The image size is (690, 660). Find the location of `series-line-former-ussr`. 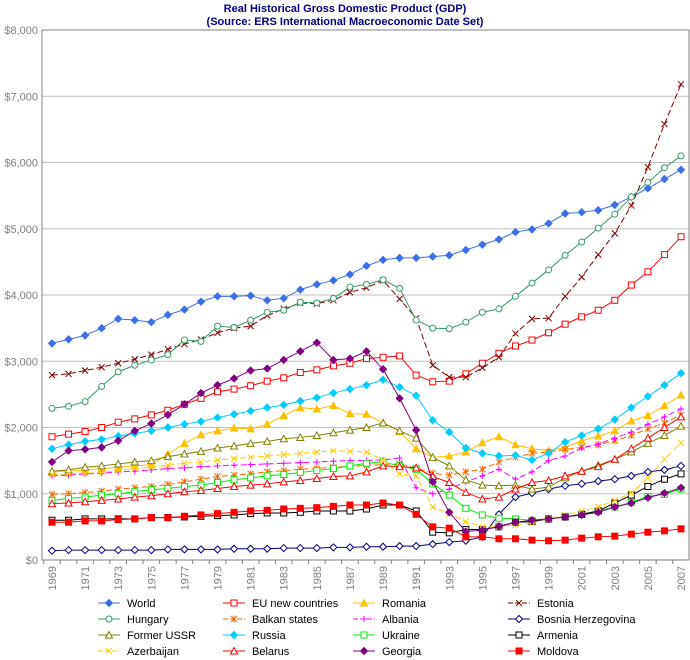

series-line-former-ussr is located at coordinates (366, 456).